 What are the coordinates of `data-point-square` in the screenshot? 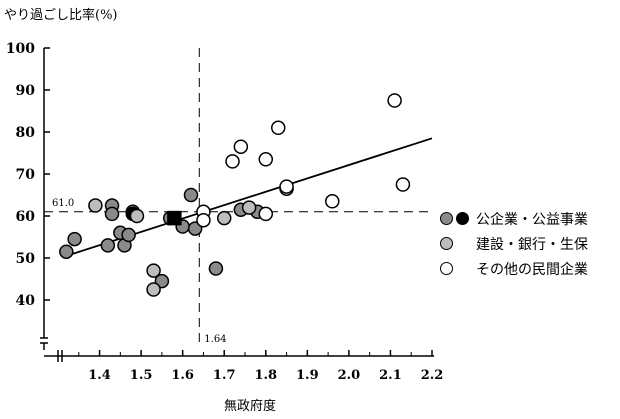 It's located at (174, 218).